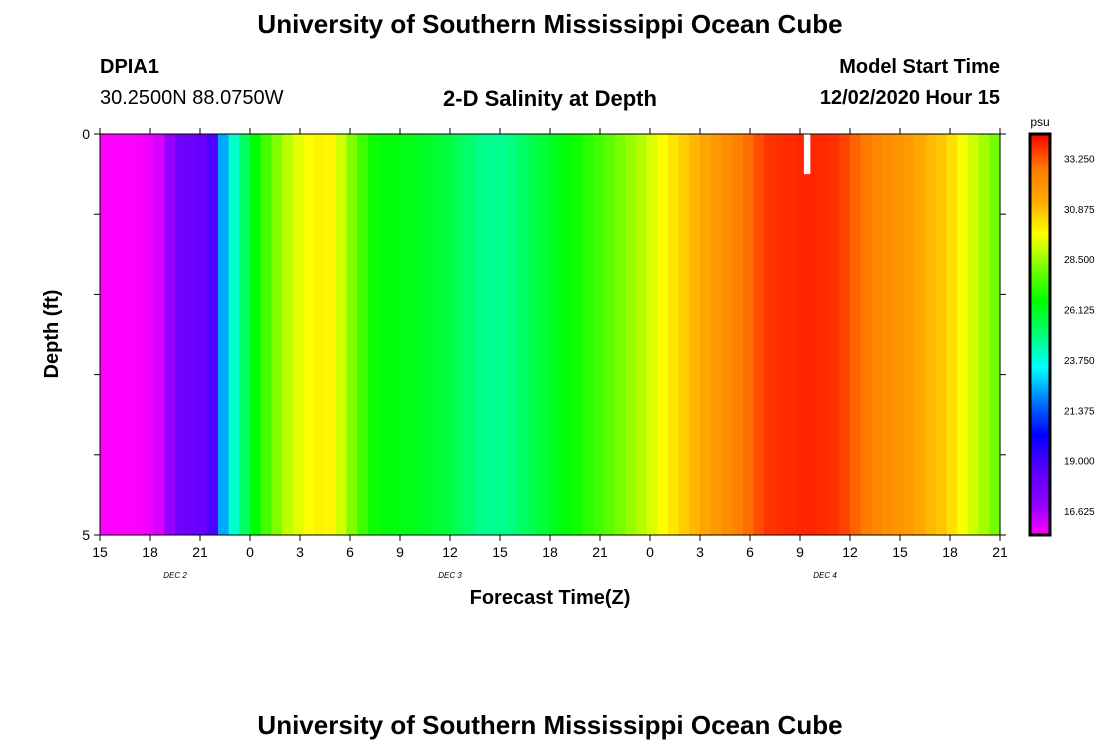  What do you see at coordinates (450, 575) in the screenshot?
I see `day-label: DEC 3` at bounding box center [450, 575].